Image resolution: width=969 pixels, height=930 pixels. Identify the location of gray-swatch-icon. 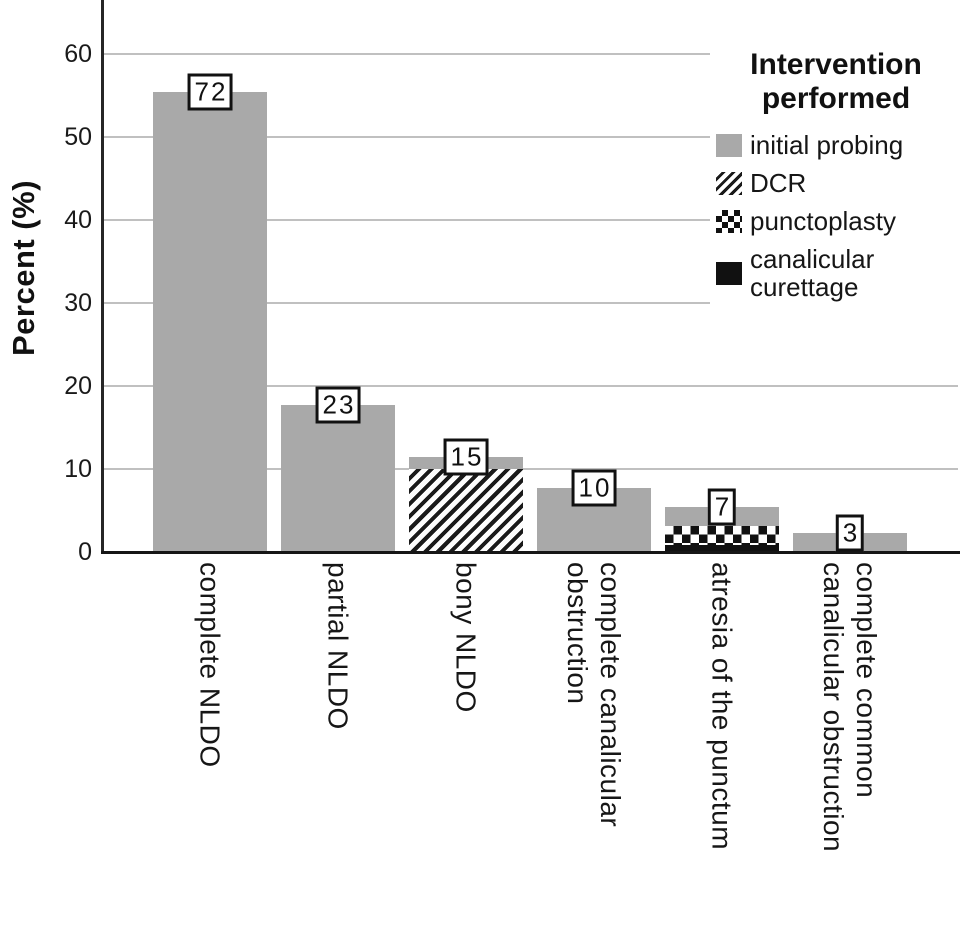
(729, 145).